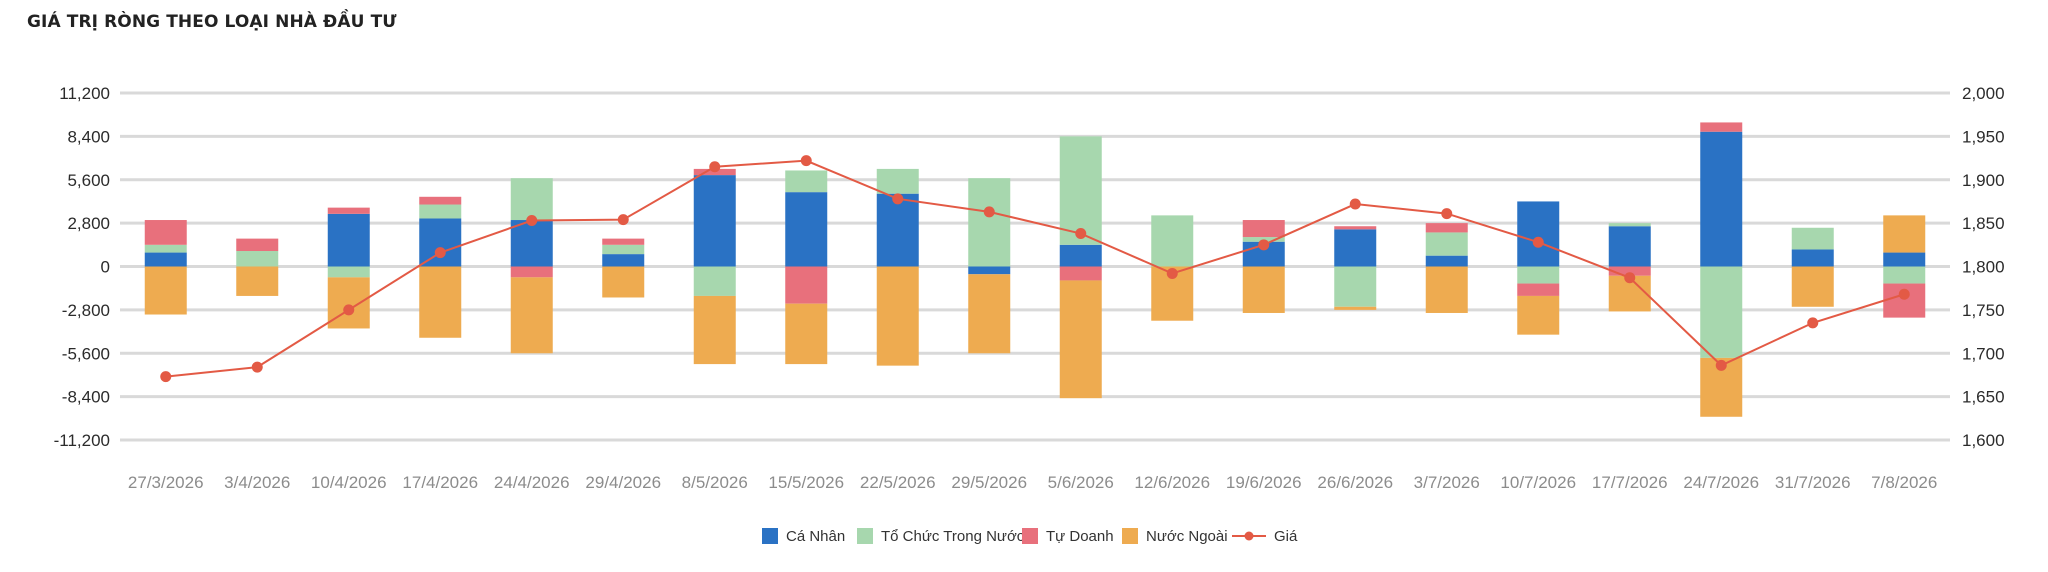 The height and width of the screenshot is (572, 2048). What do you see at coordinates (803, 536) in the screenshot?
I see `legend-item-ca-nhan: Cá Nhân` at bounding box center [803, 536].